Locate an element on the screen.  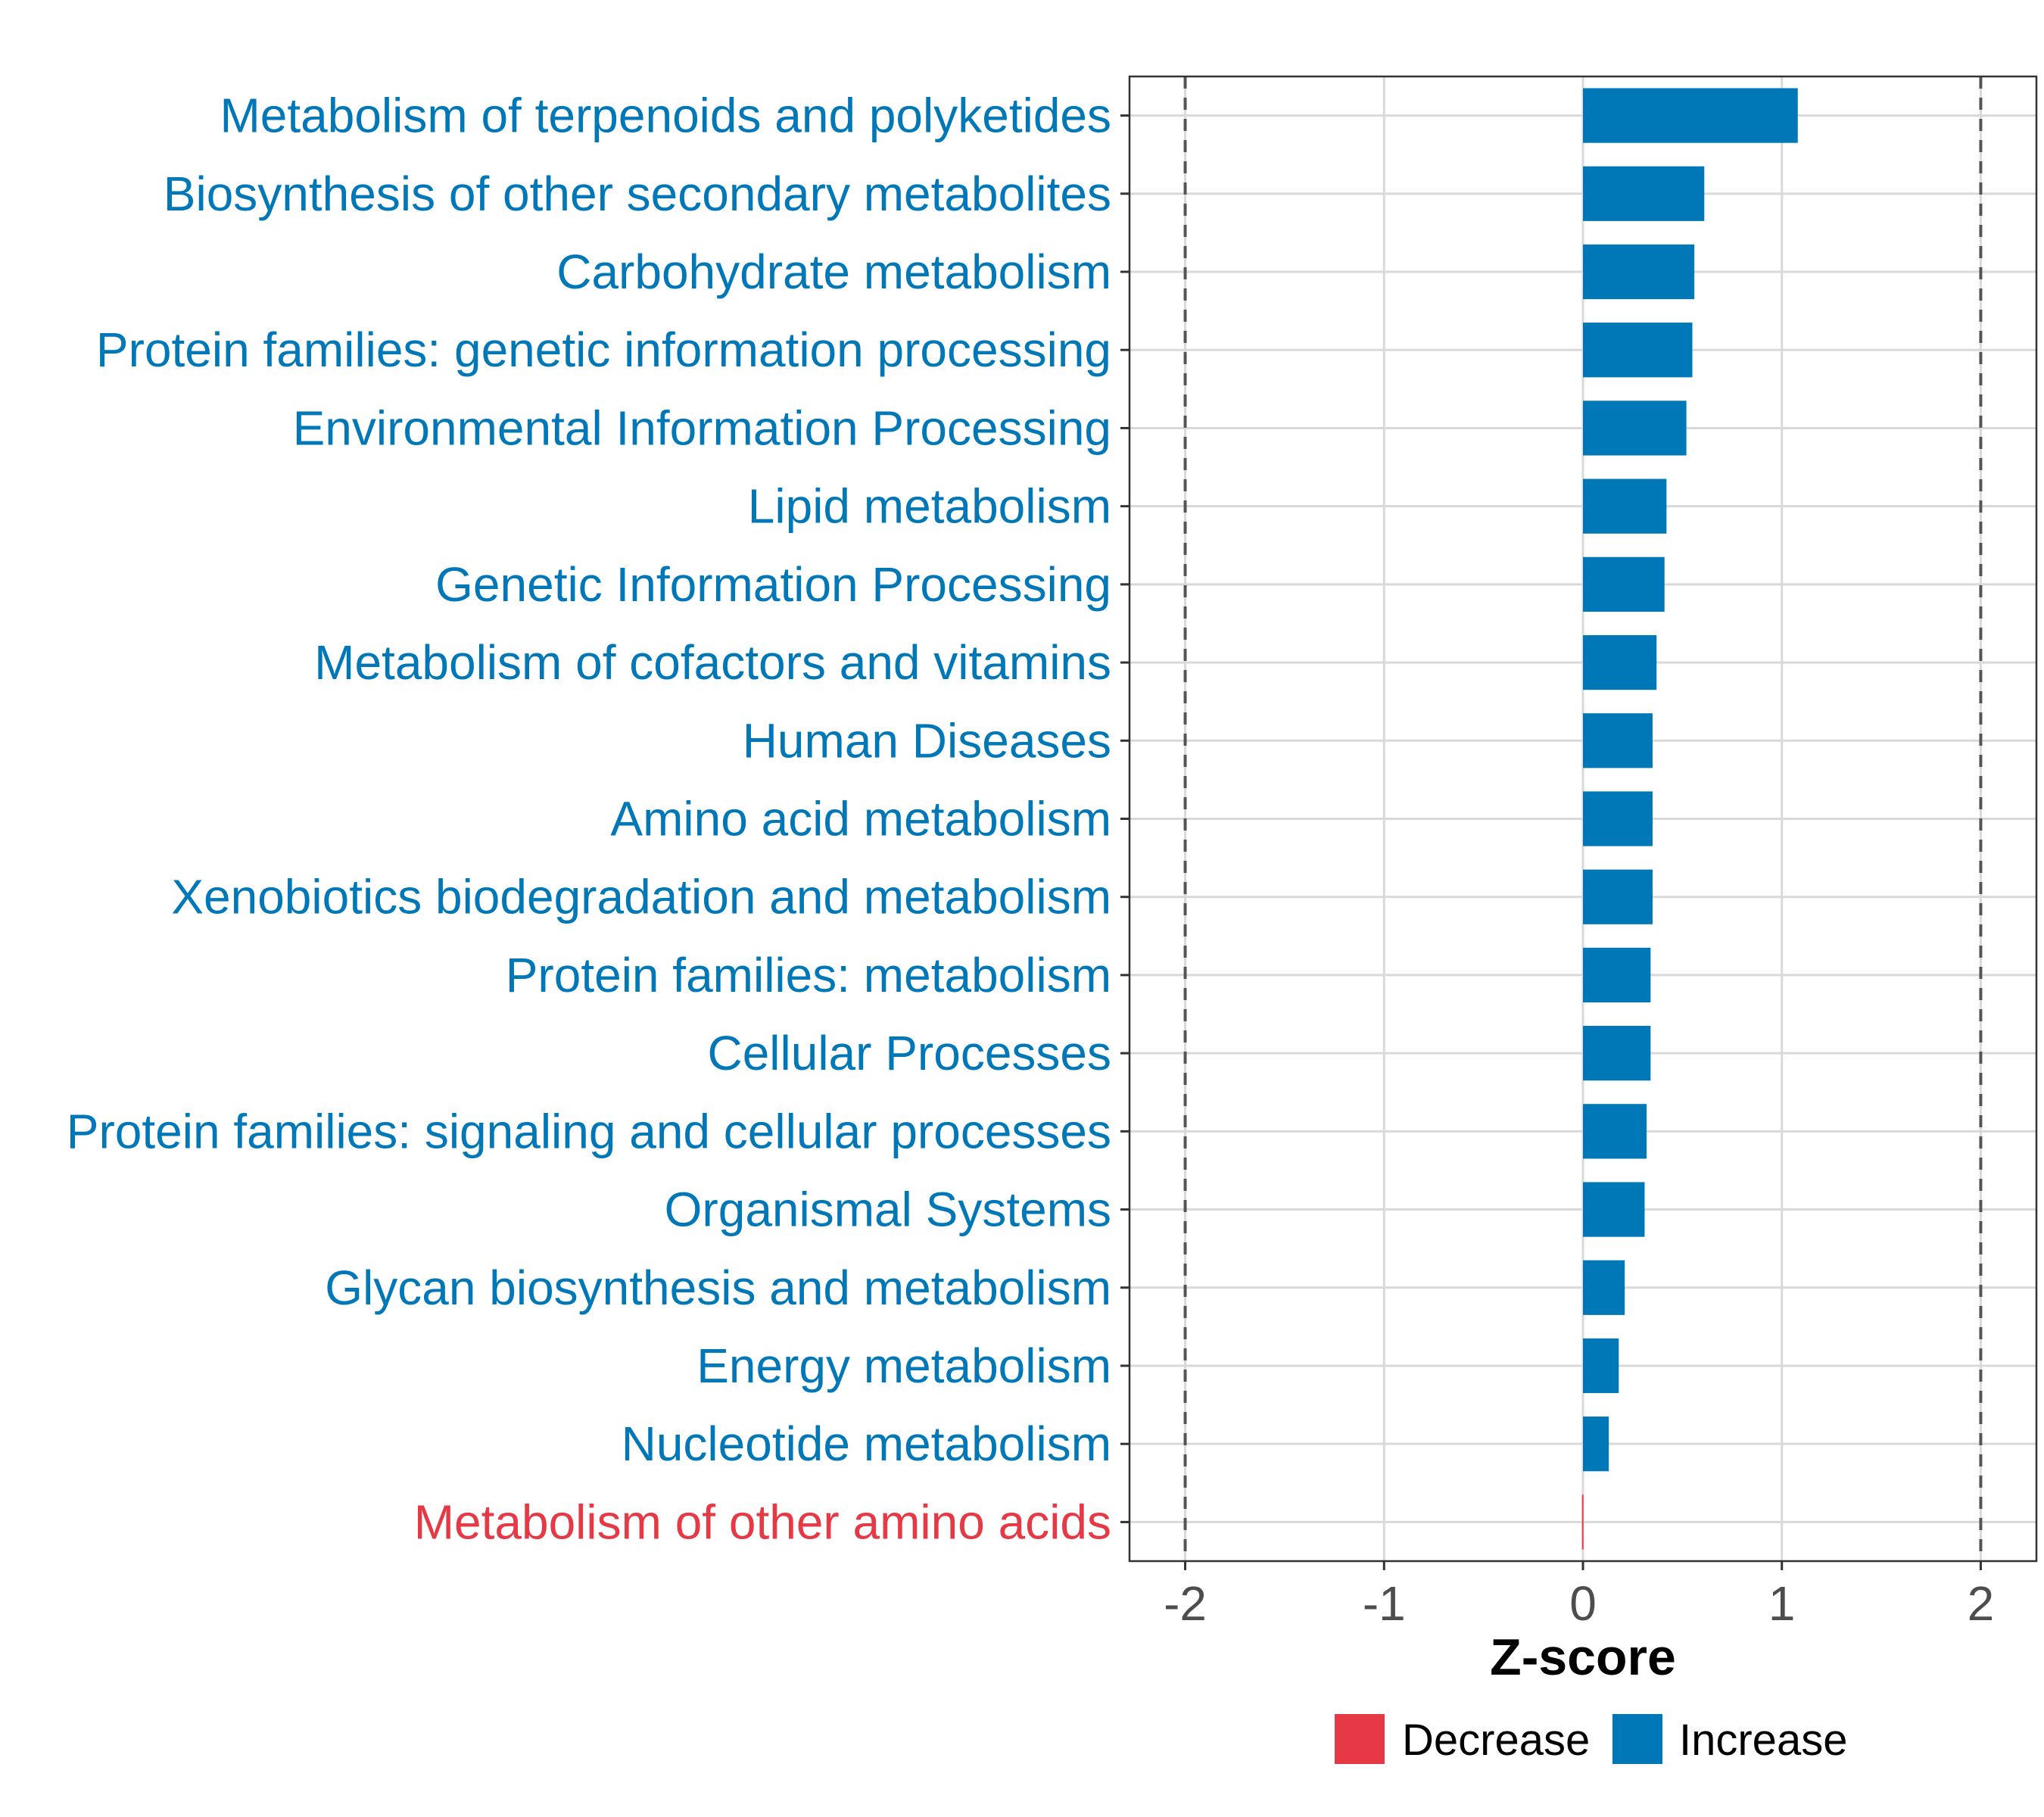
legend-label-increase: Increase is located at coordinates (1763, 1740).